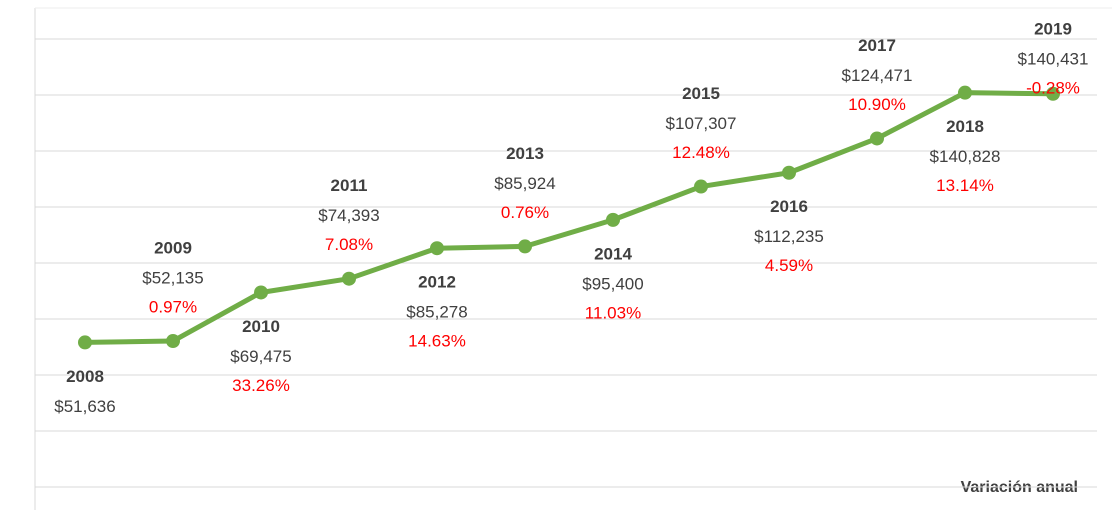 The height and width of the screenshot is (510, 1112). I want to click on variation-label: -0.28%, so click(1053, 87).